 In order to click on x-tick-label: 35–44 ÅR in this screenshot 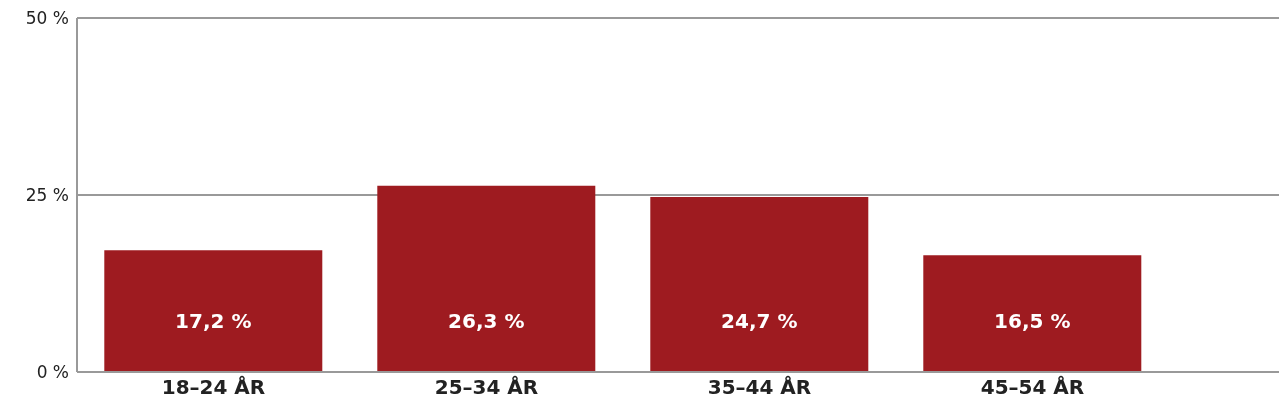, I will do `click(759, 387)`.